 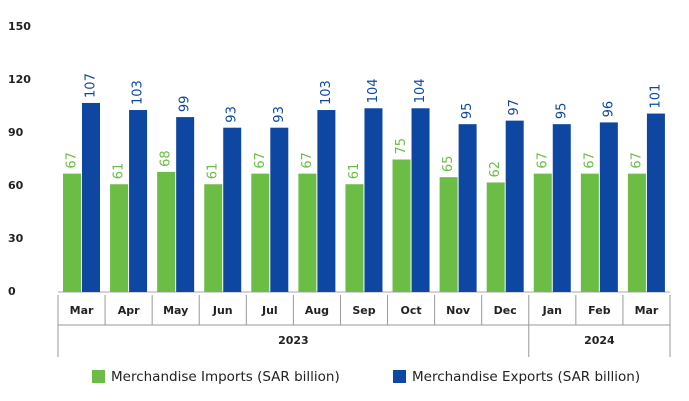 I want to click on x-tick-label: Sep, so click(x=363, y=310).